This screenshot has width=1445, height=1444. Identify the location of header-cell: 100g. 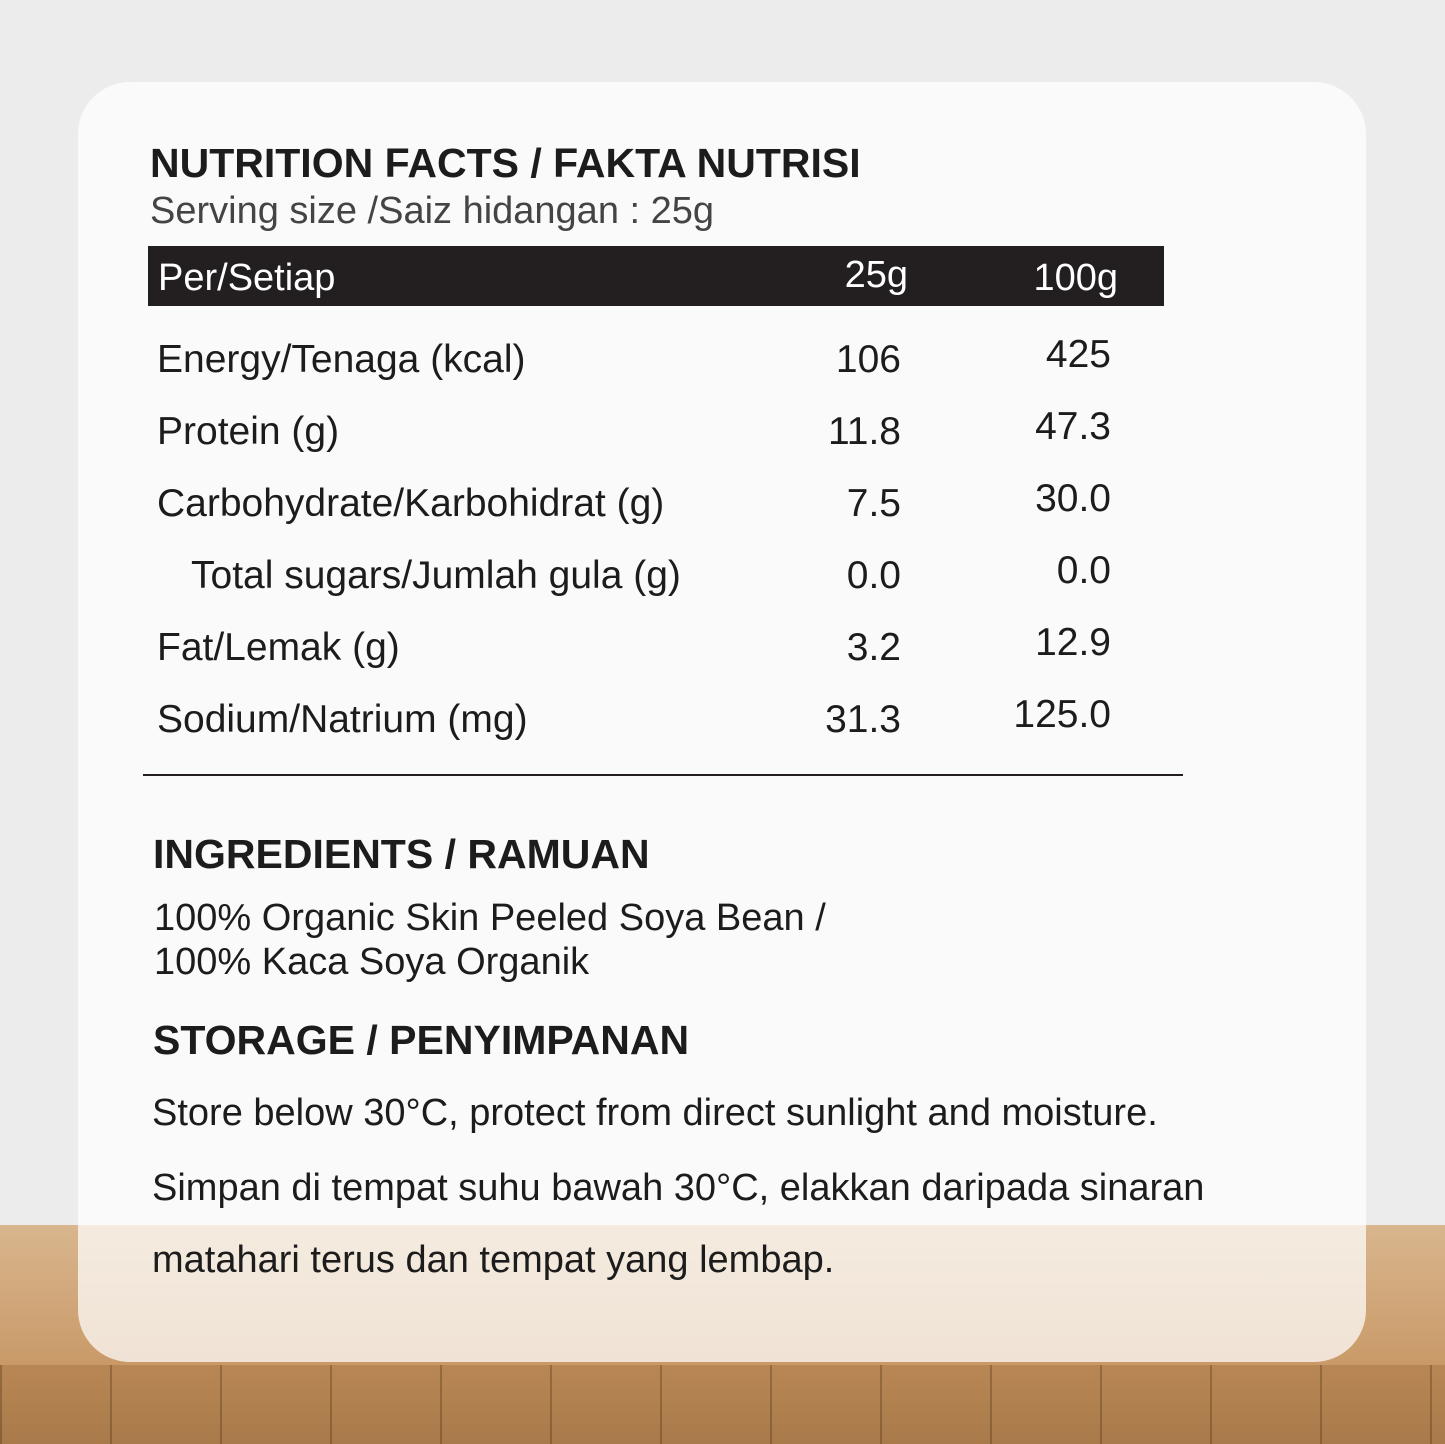
(1075, 278).